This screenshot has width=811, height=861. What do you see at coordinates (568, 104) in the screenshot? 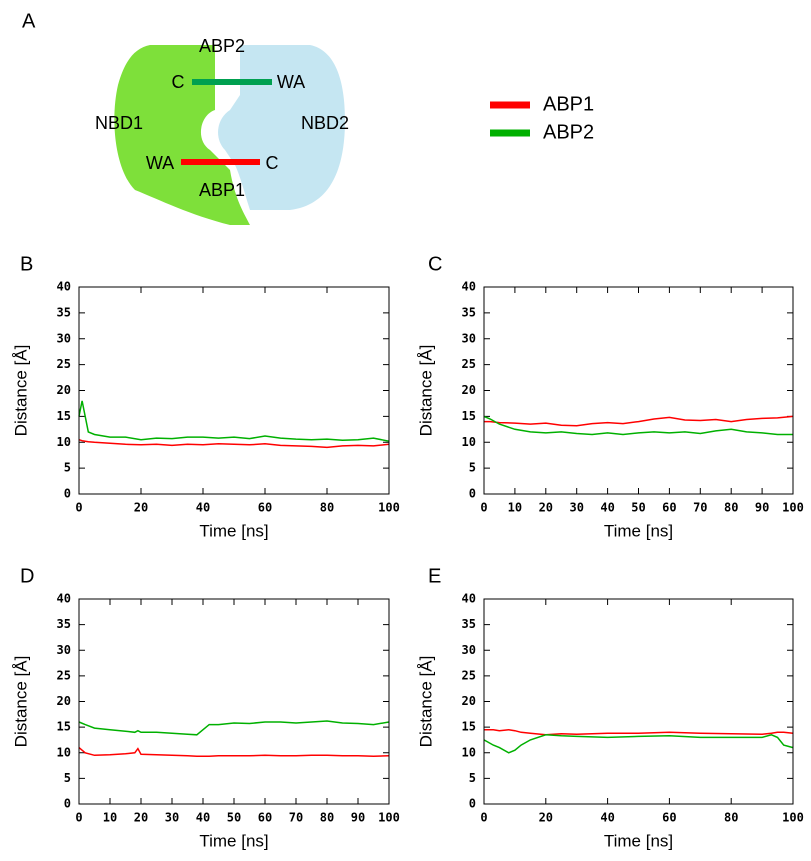
I see `legend-label: ABP1` at bounding box center [568, 104].